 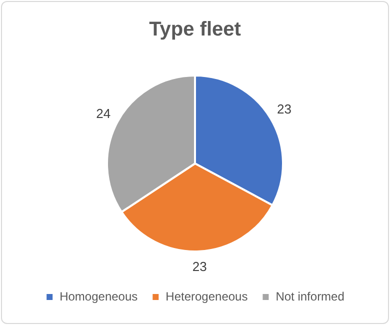 What do you see at coordinates (195, 29) in the screenshot?
I see `chart-title: Type fleet` at bounding box center [195, 29].